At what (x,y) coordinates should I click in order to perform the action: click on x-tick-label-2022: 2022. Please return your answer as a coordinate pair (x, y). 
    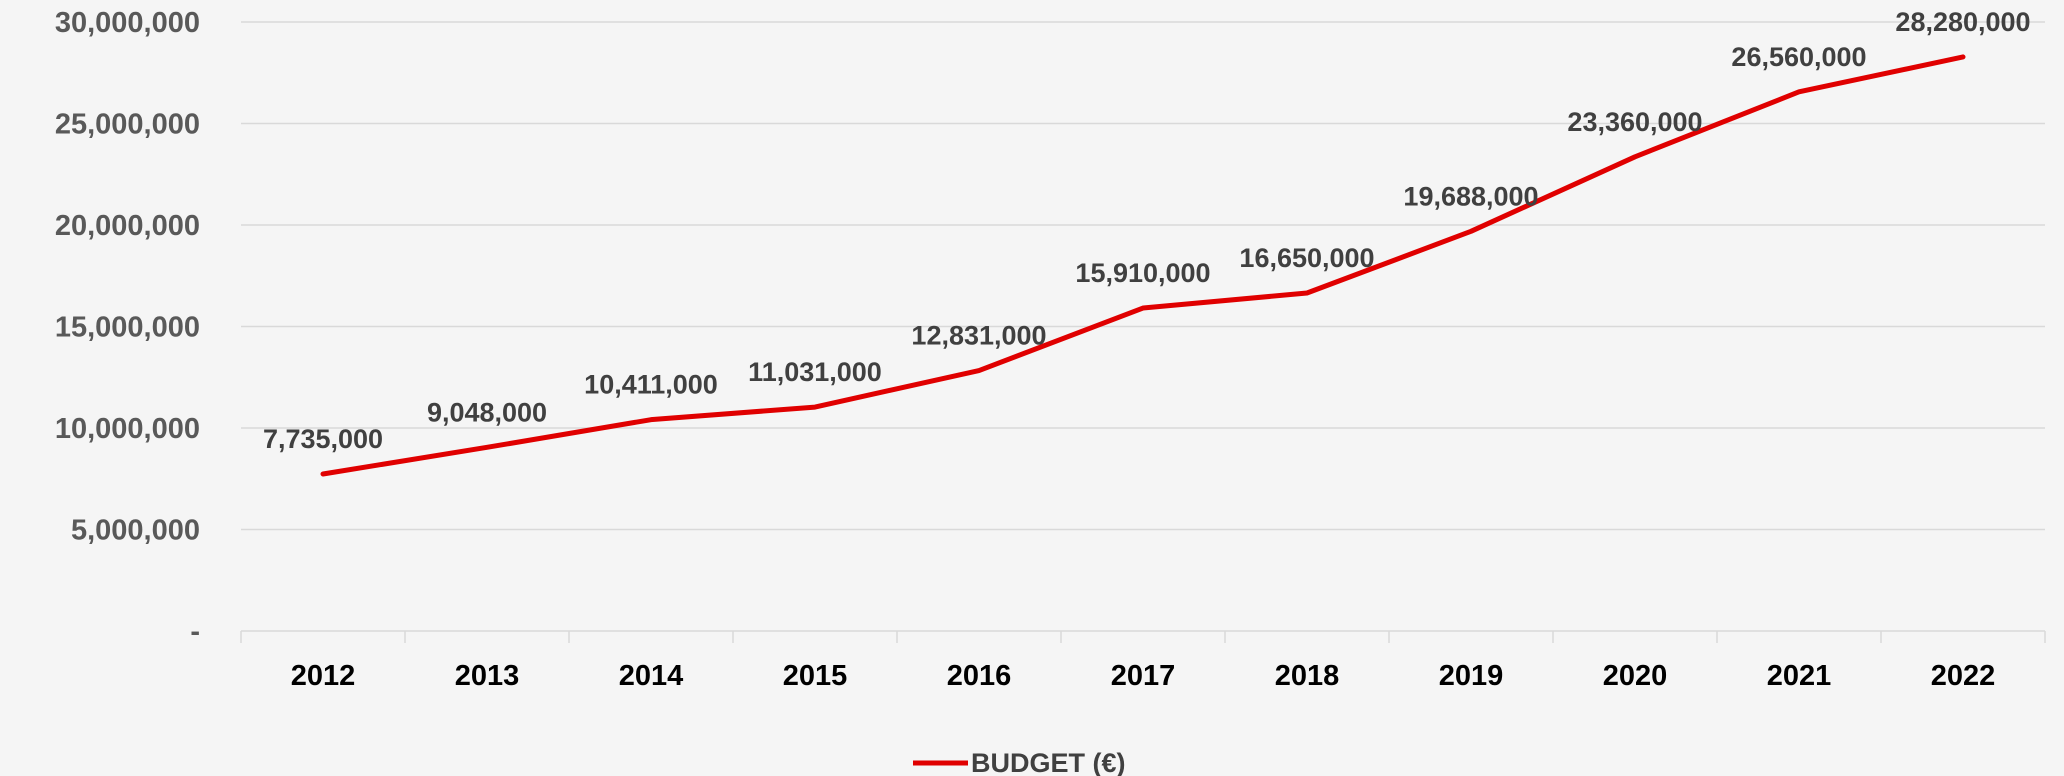
    Looking at the image, I should click on (1963, 676).